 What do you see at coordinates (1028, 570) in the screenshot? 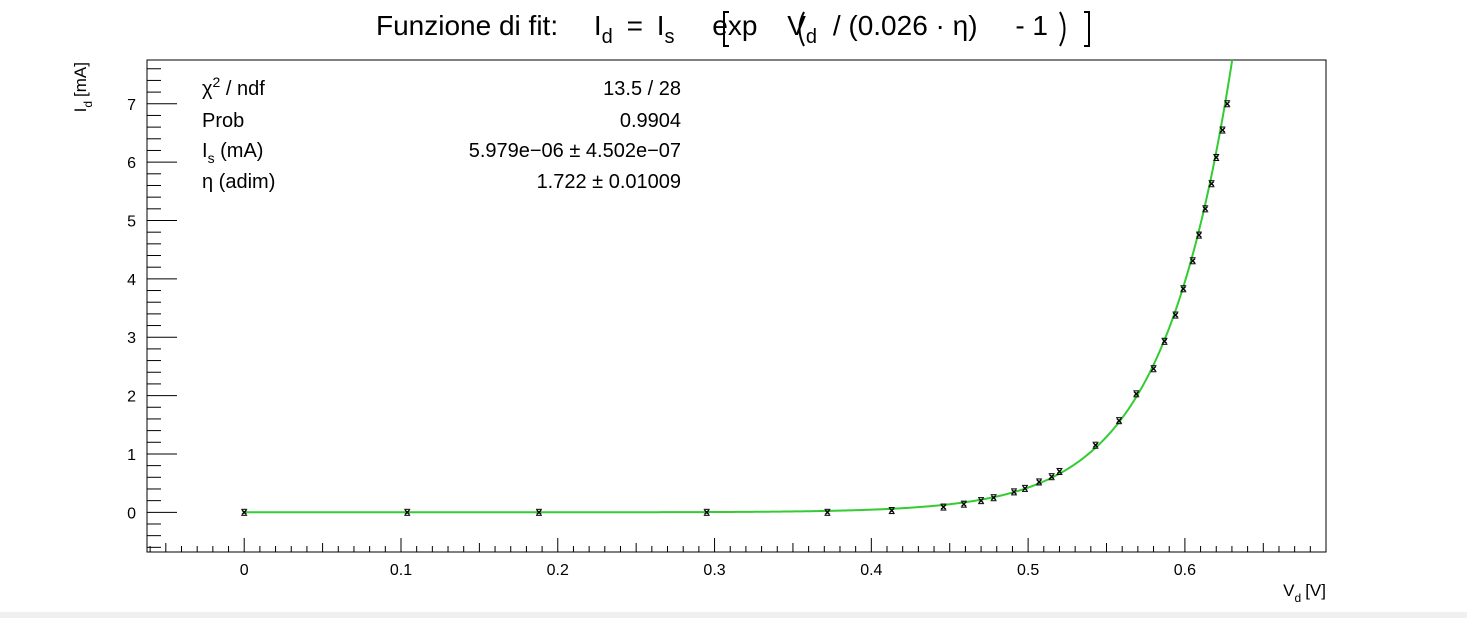
I see `x-tick-label: 0.5` at bounding box center [1028, 570].